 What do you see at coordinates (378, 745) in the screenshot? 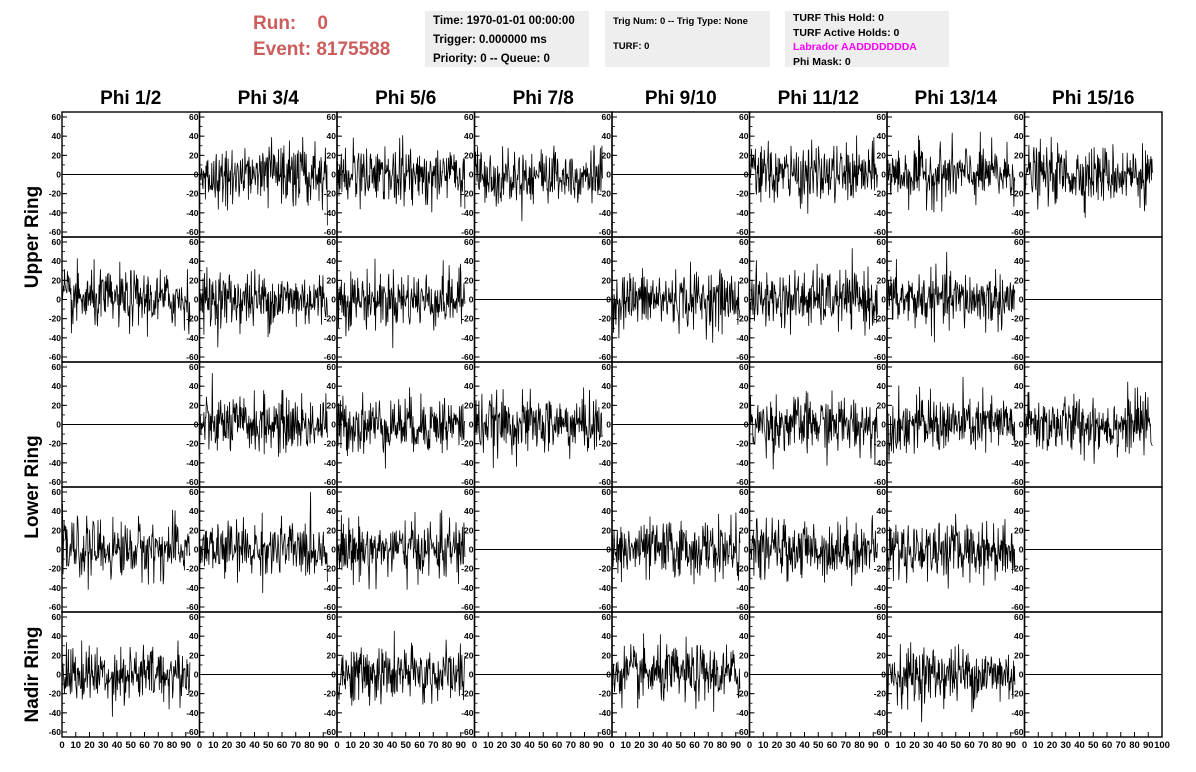
I see `x-tick-label: 30` at bounding box center [378, 745].